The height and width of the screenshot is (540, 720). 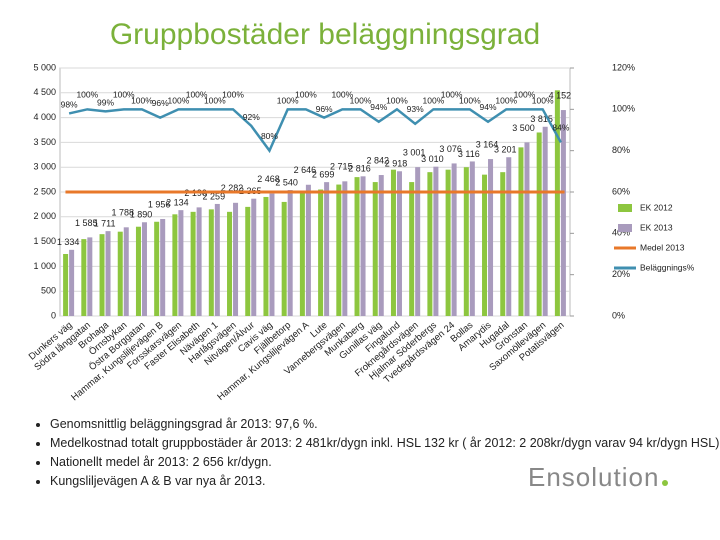 What do you see at coordinates (177, 203) in the screenshot?
I see `data-label: 2 134` at bounding box center [177, 203].